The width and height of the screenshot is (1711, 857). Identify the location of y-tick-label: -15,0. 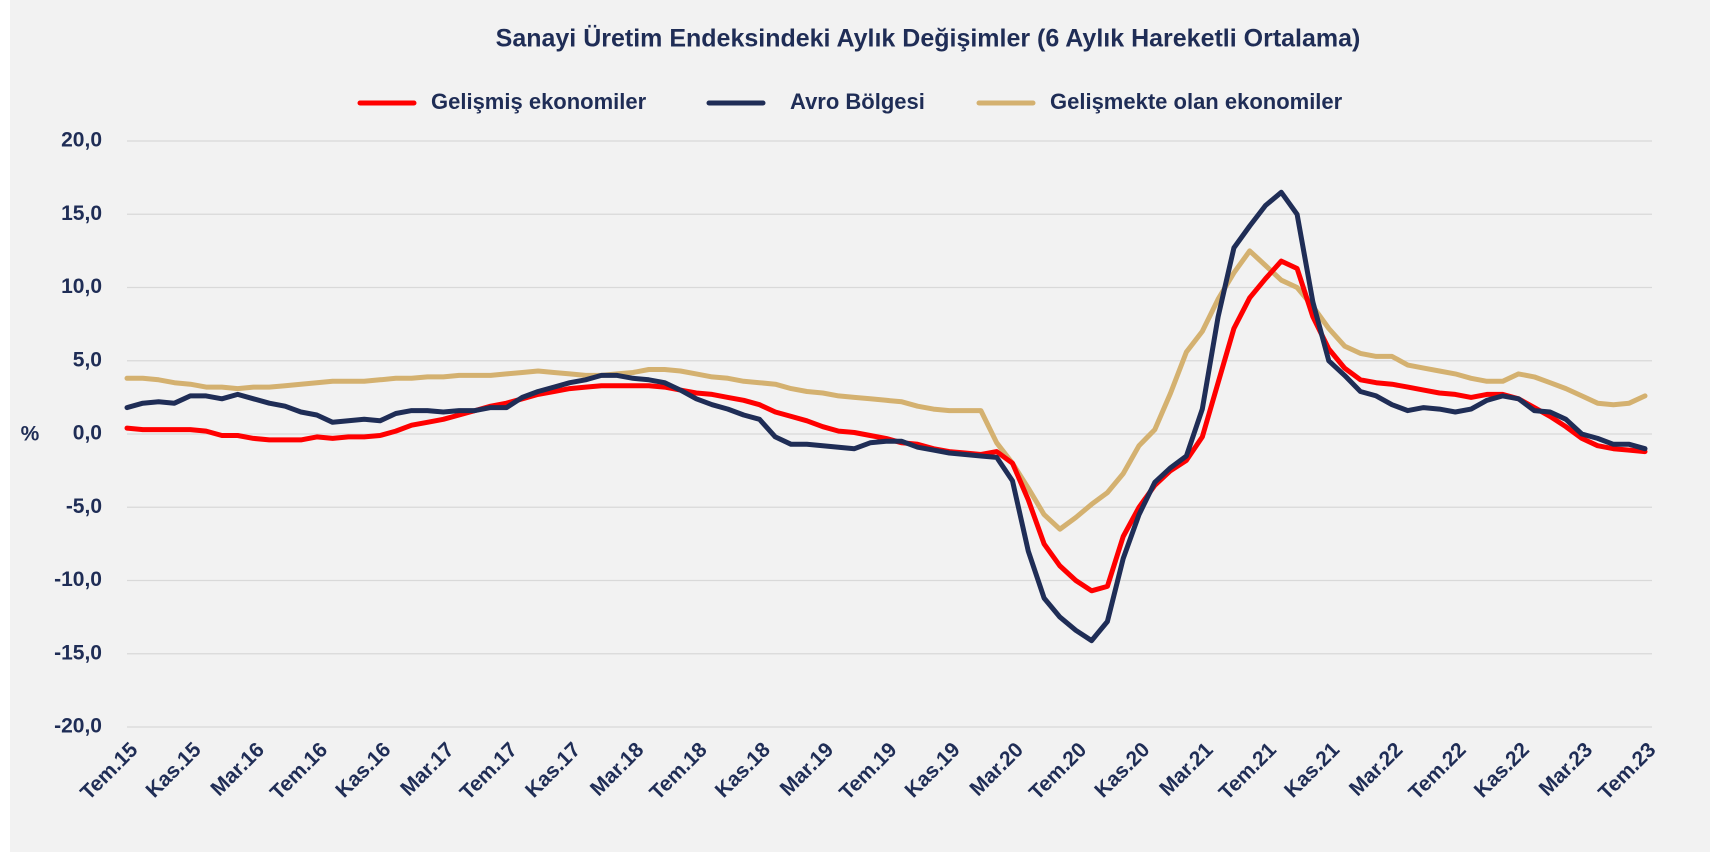
(78, 652).